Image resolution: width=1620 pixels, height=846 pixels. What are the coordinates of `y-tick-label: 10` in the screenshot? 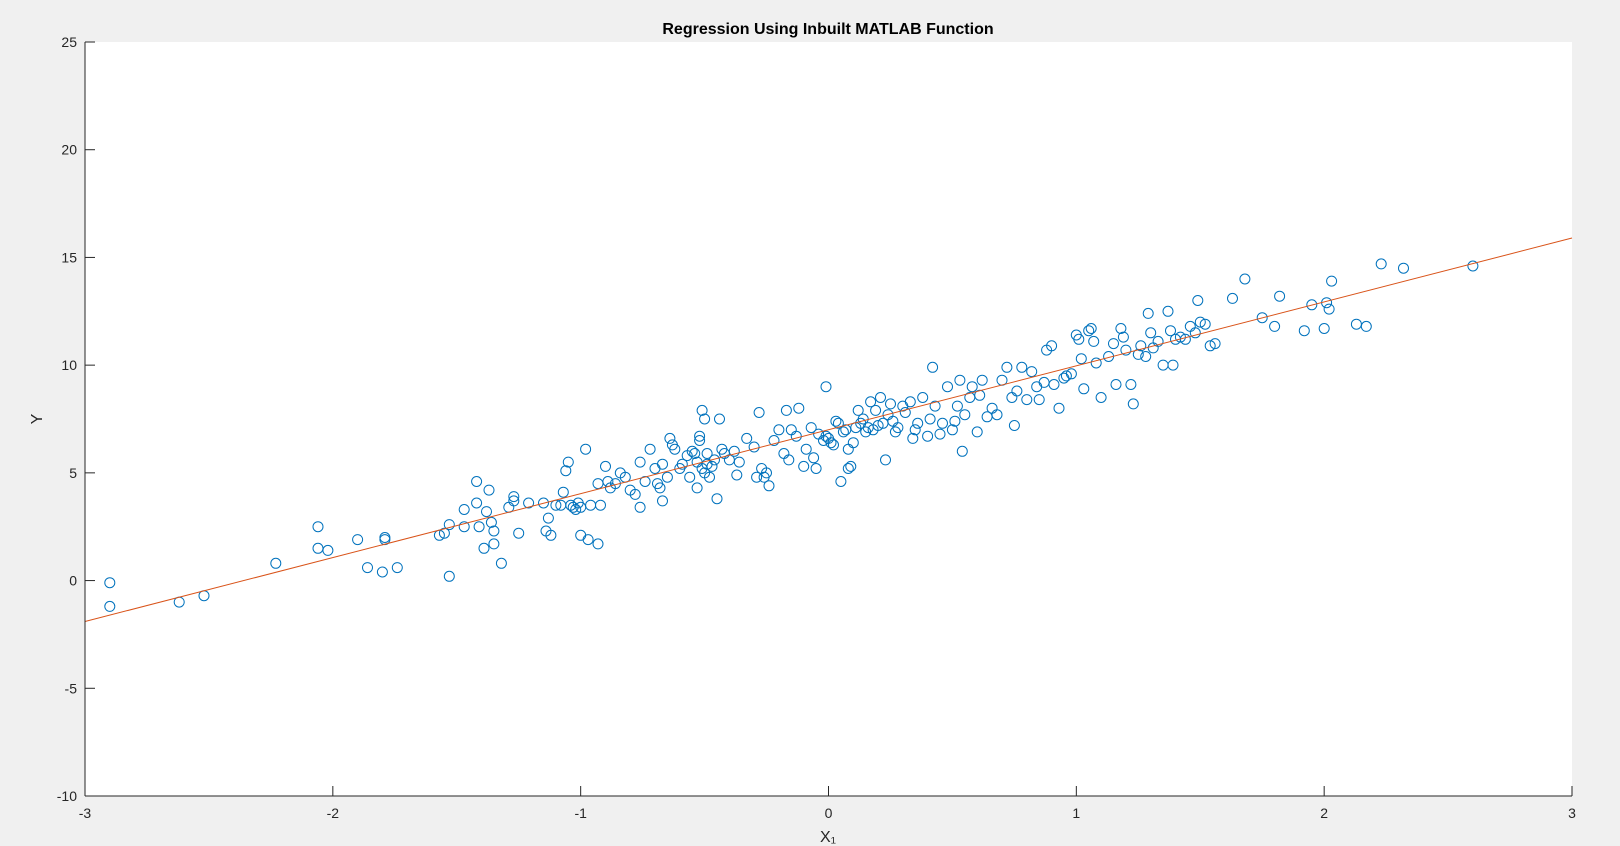 It's located at (69, 365).